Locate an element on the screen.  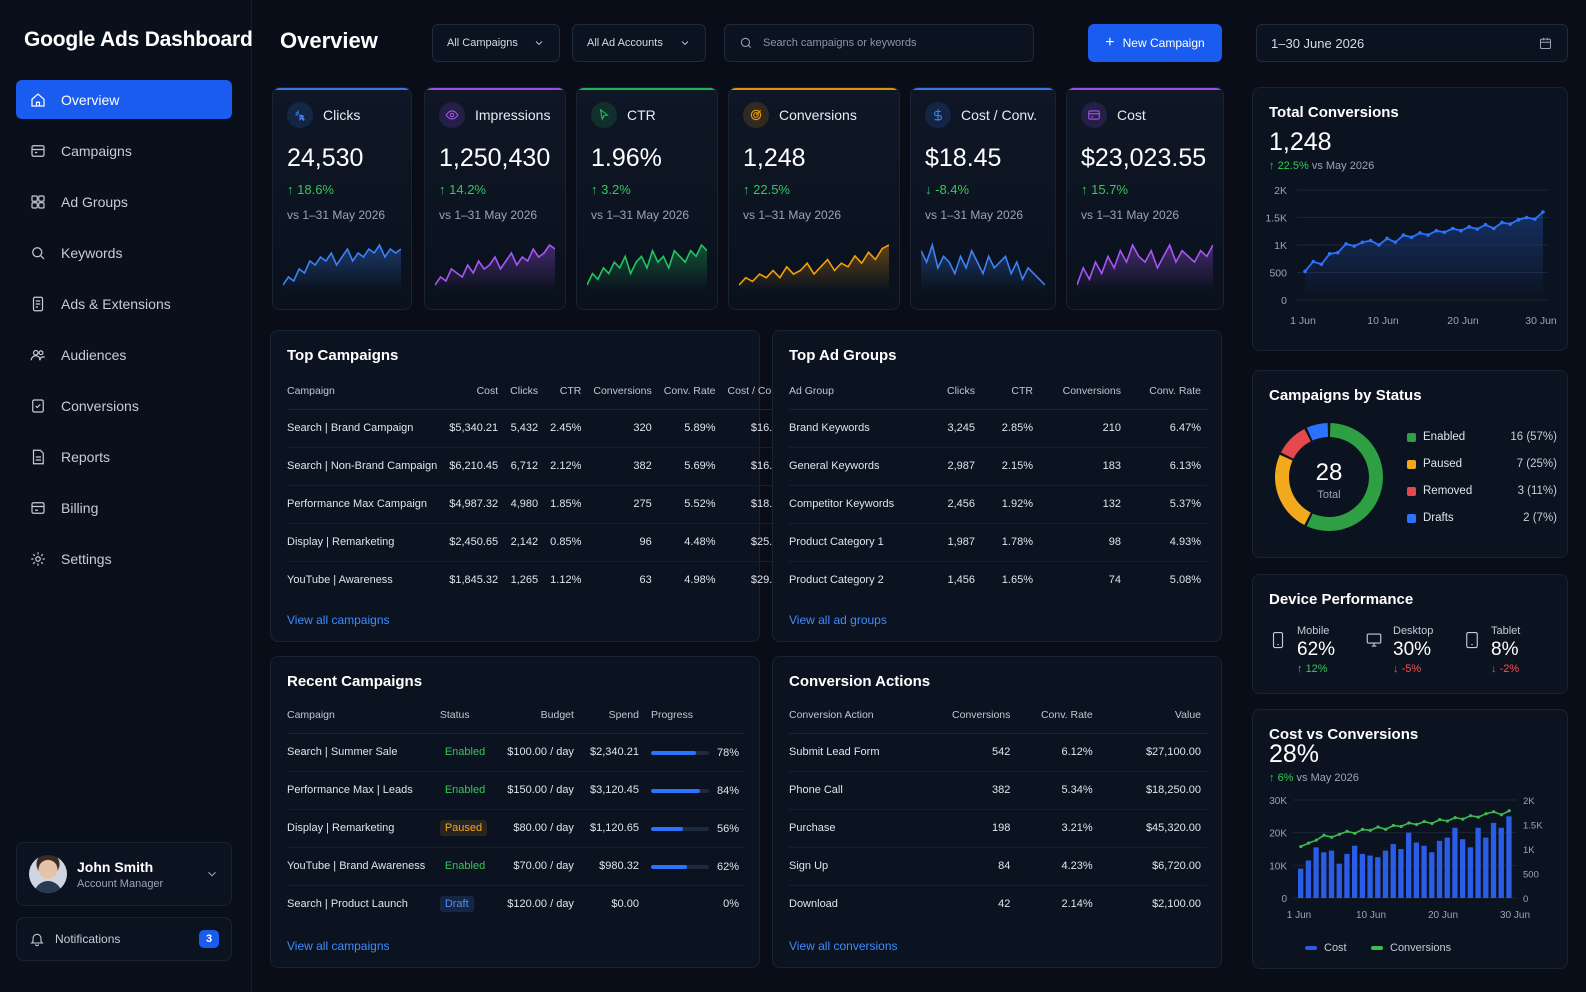
table-row: Sign Up 84 4.23% $6,720.00 is located at coordinates (998, 866).